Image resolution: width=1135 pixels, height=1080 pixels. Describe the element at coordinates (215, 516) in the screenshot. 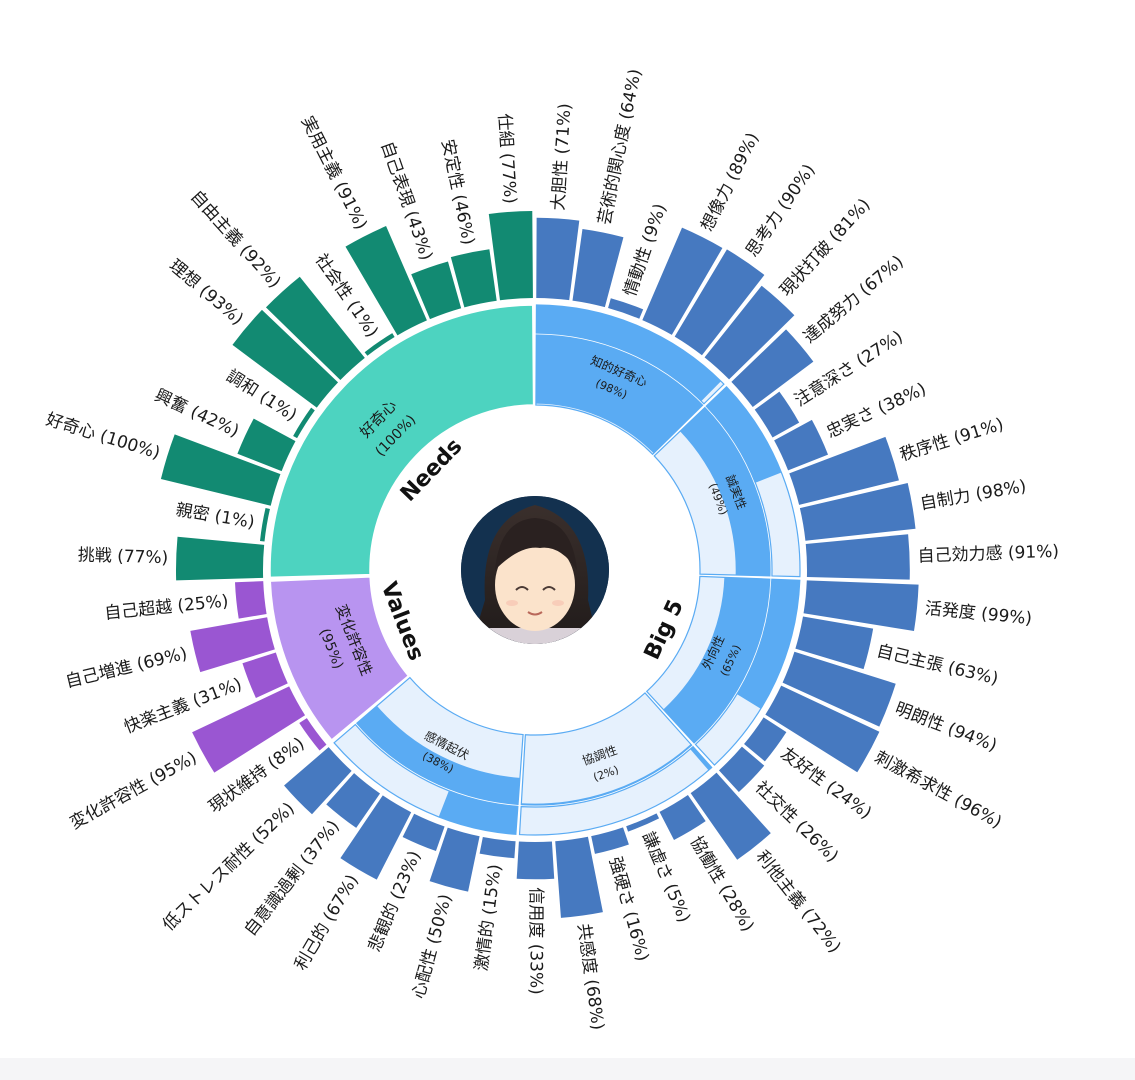

I see `facet-label: 親密 (1%)` at that location.